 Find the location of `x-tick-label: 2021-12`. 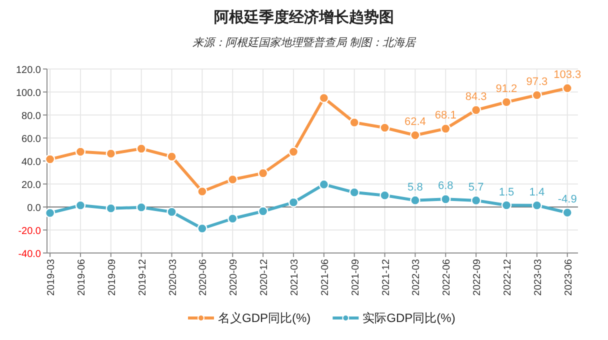

x-tick-label: 2021-12 is located at coordinates (386, 277).